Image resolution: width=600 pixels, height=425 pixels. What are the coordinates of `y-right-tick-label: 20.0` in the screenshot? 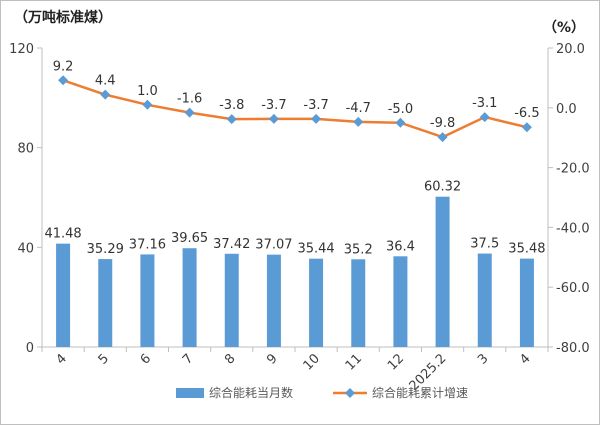 It's located at (570, 49).